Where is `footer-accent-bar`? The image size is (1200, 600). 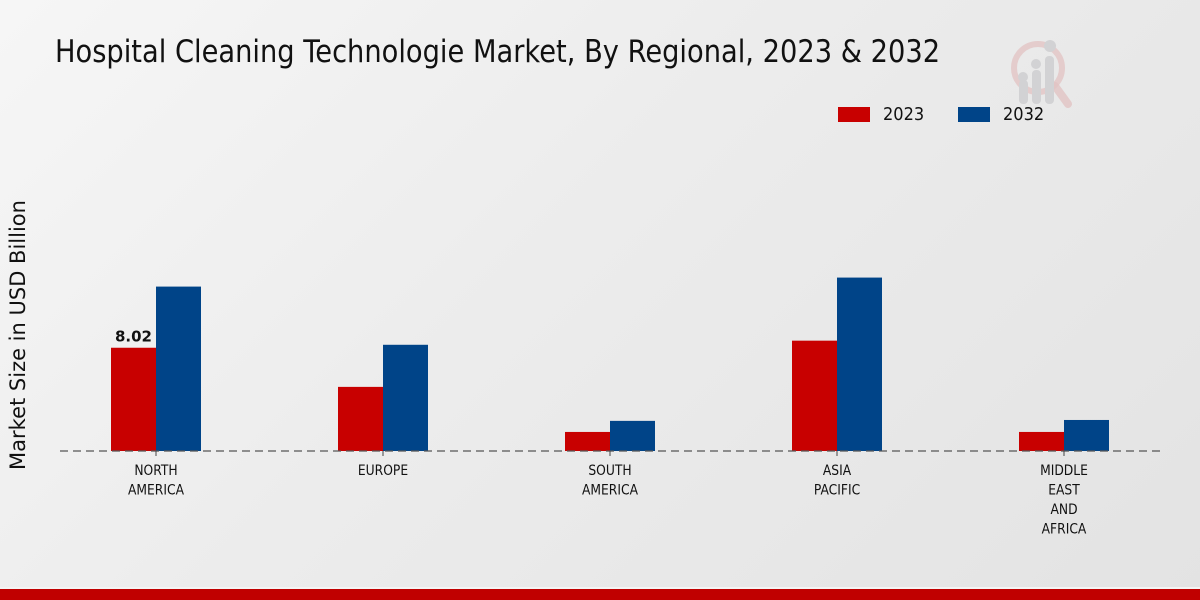 footer-accent-bar is located at coordinates (600, 594).